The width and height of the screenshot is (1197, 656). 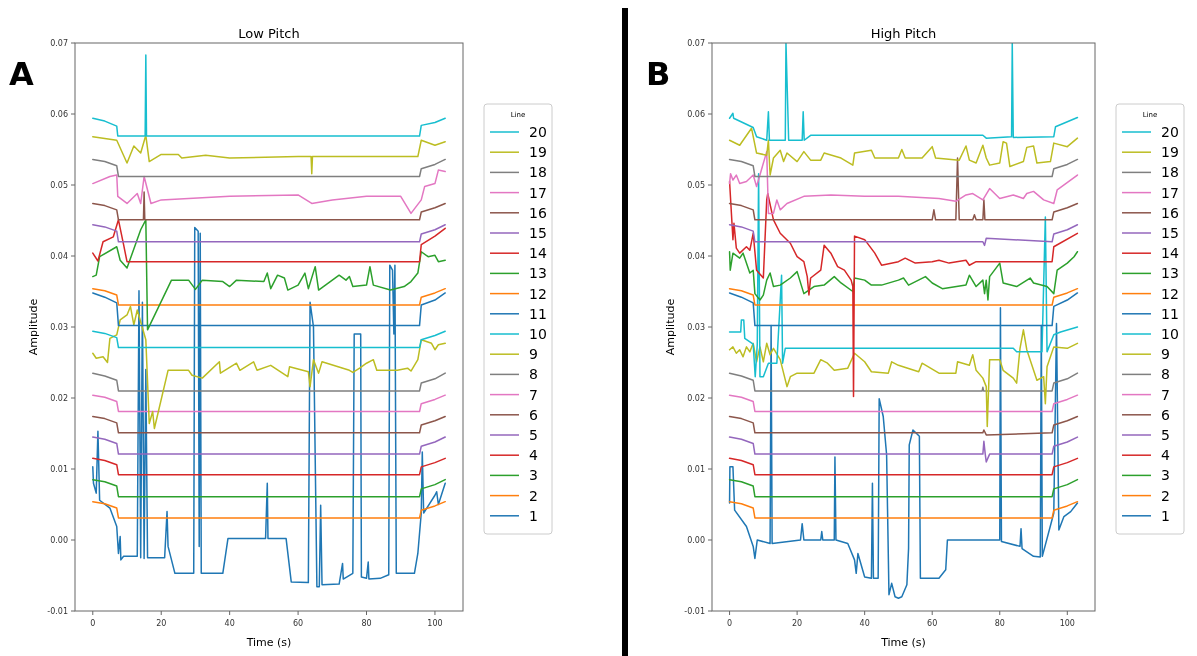 What do you see at coordinates (538, 132) in the screenshot?
I see `legend-label: 20` at bounding box center [538, 132].